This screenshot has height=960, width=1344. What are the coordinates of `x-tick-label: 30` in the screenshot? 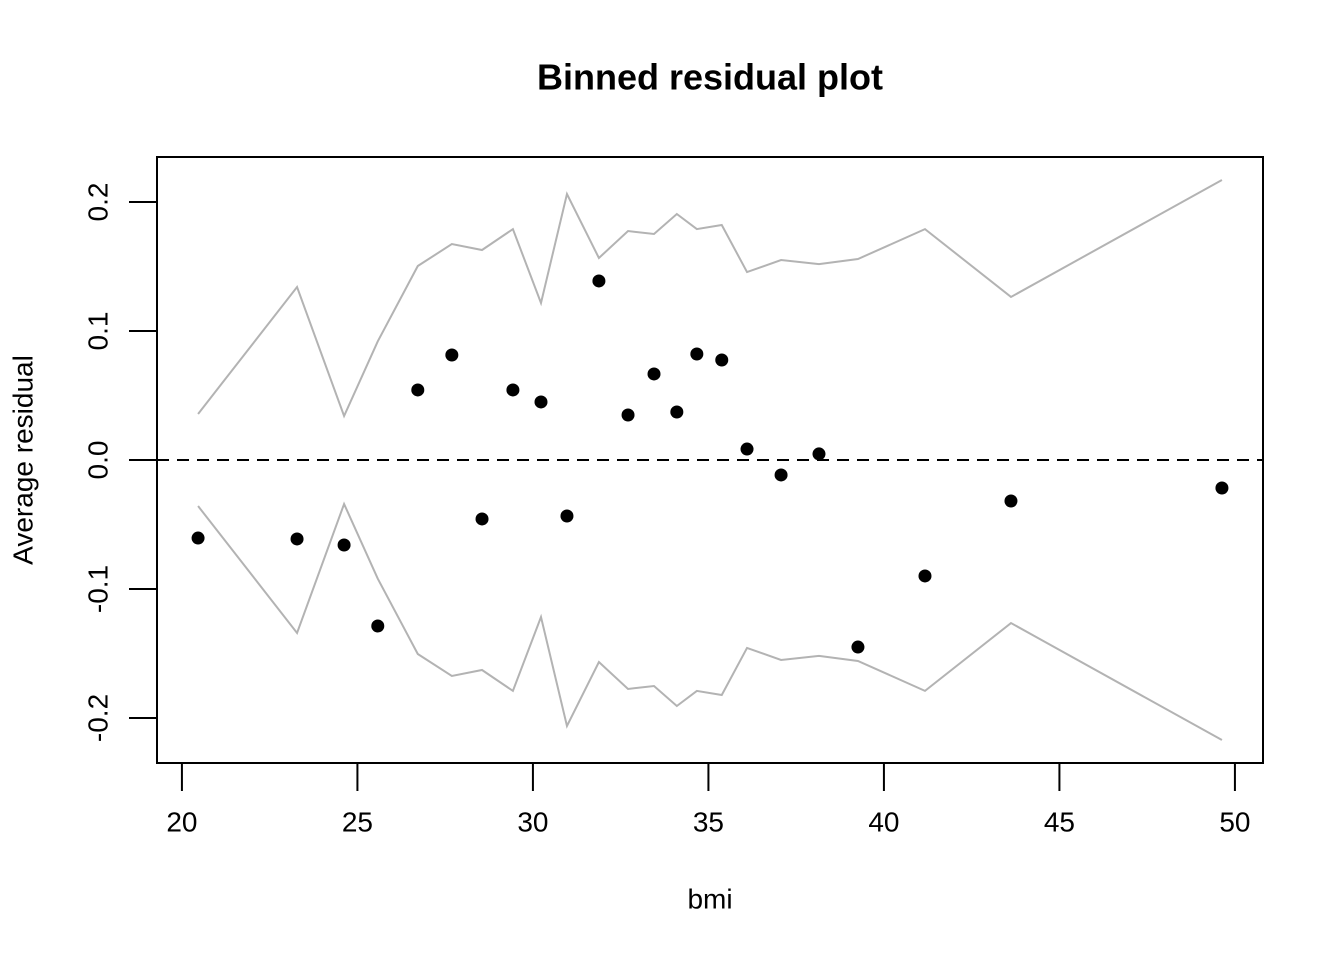 It's located at (532, 821).